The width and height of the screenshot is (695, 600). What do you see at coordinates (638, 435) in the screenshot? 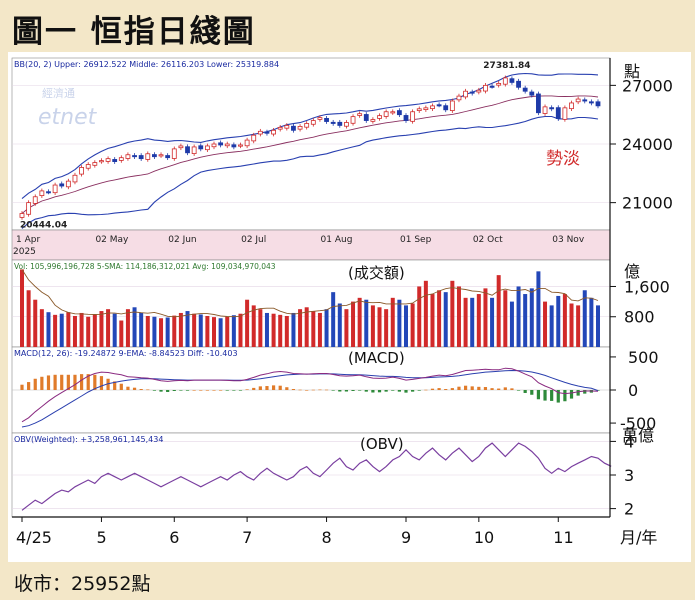
I see `obv-unit-label: 萬億` at bounding box center [638, 435].